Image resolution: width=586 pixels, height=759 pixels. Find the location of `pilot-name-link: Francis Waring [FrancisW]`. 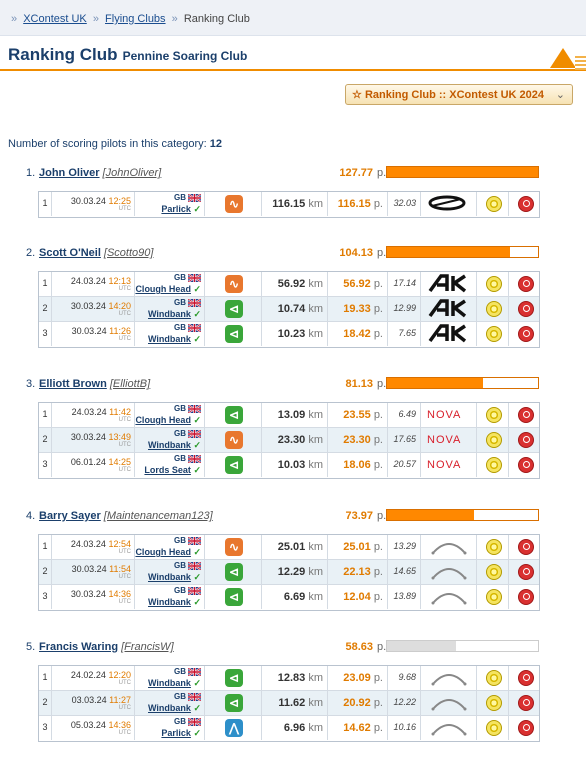

pilot-name-link: Francis Waring [FrancisW] is located at coordinates (106, 647).